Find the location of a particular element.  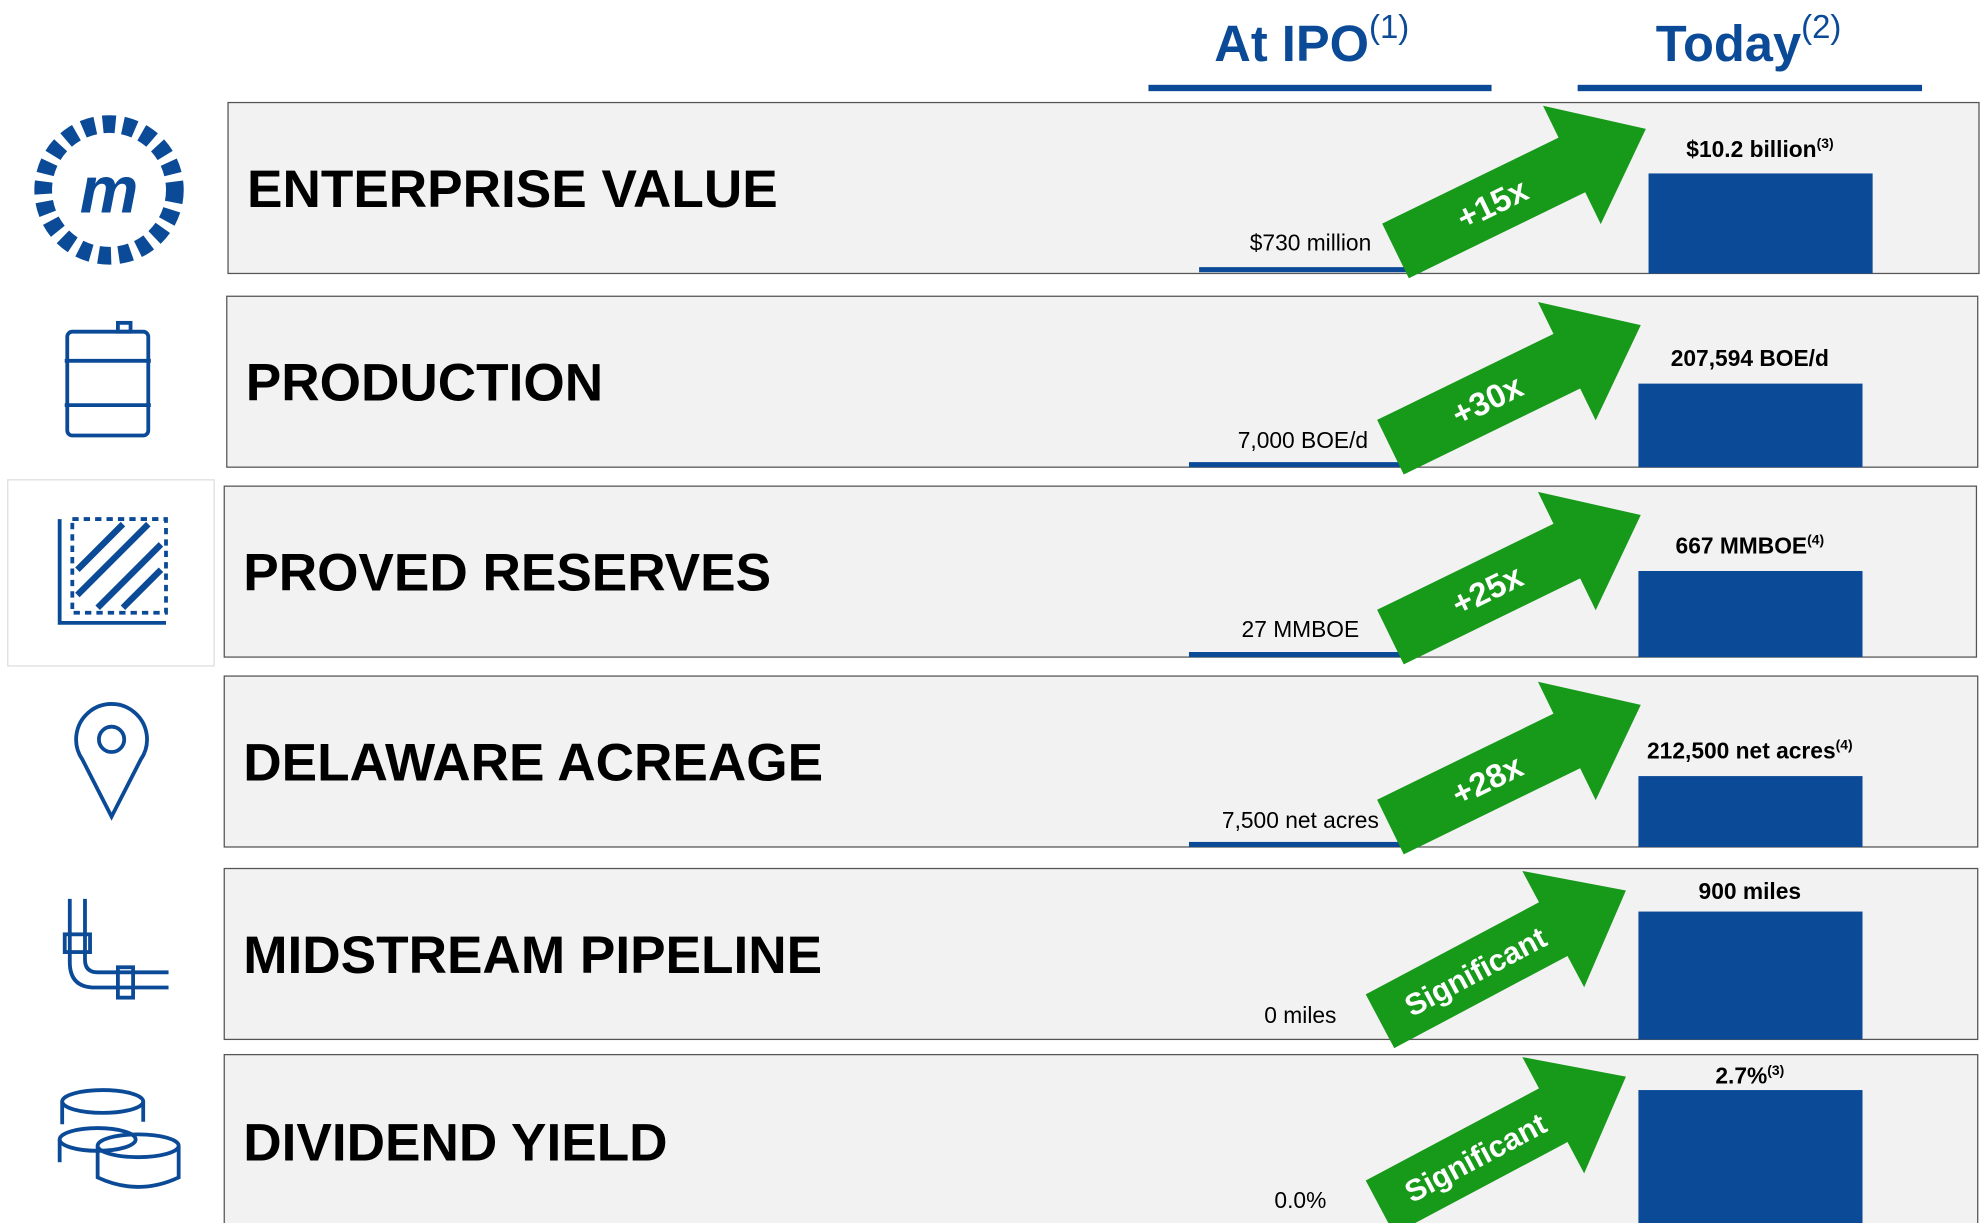

icon-frame is located at coordinates (111, 573).